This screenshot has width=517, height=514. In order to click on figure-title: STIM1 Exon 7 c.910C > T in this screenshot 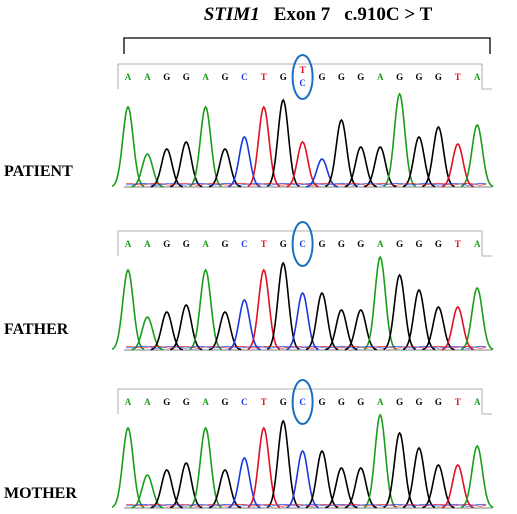, I will do `click(318, 14)`.